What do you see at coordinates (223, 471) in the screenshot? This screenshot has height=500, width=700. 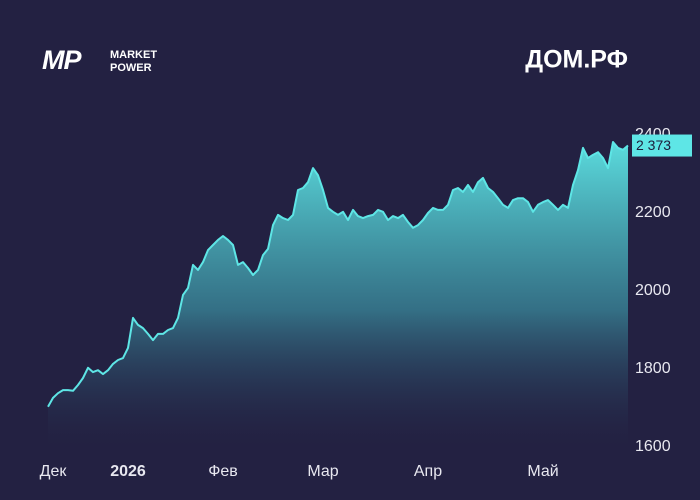 I see `x-tick-label: Фев` at bounding box center [223, 471].